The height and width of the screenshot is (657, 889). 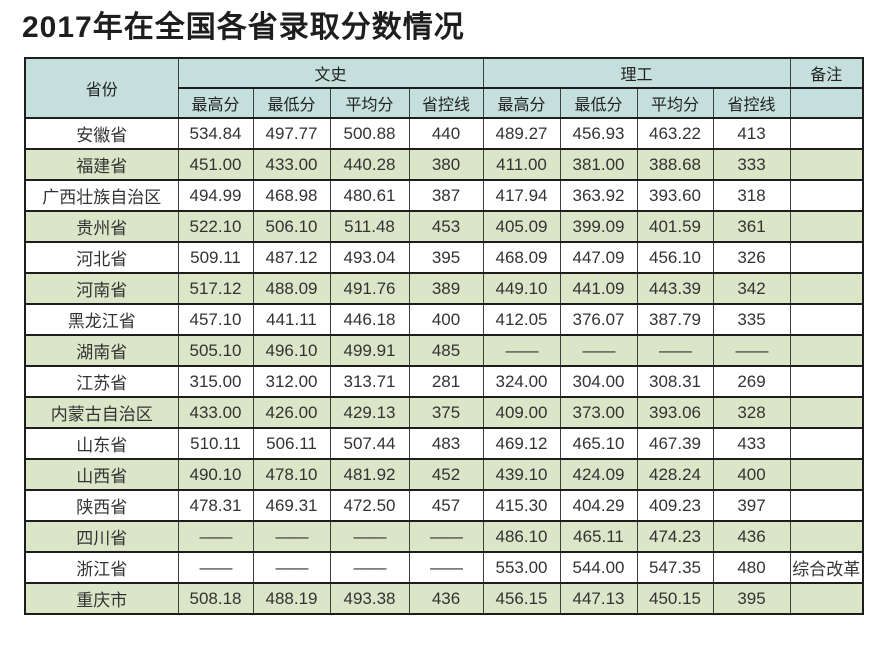 What do you see at coordinates (598, 567) in the screenshot?
I see `score-cell: 544.00` at bounding box center [598, 567].